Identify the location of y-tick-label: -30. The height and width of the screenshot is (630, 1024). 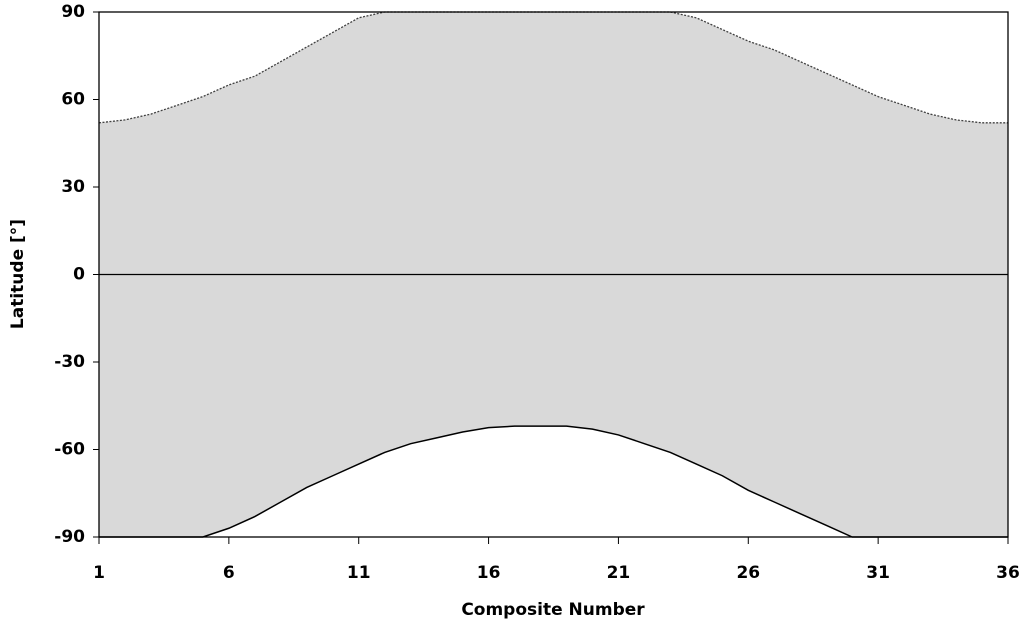
(69, 362).